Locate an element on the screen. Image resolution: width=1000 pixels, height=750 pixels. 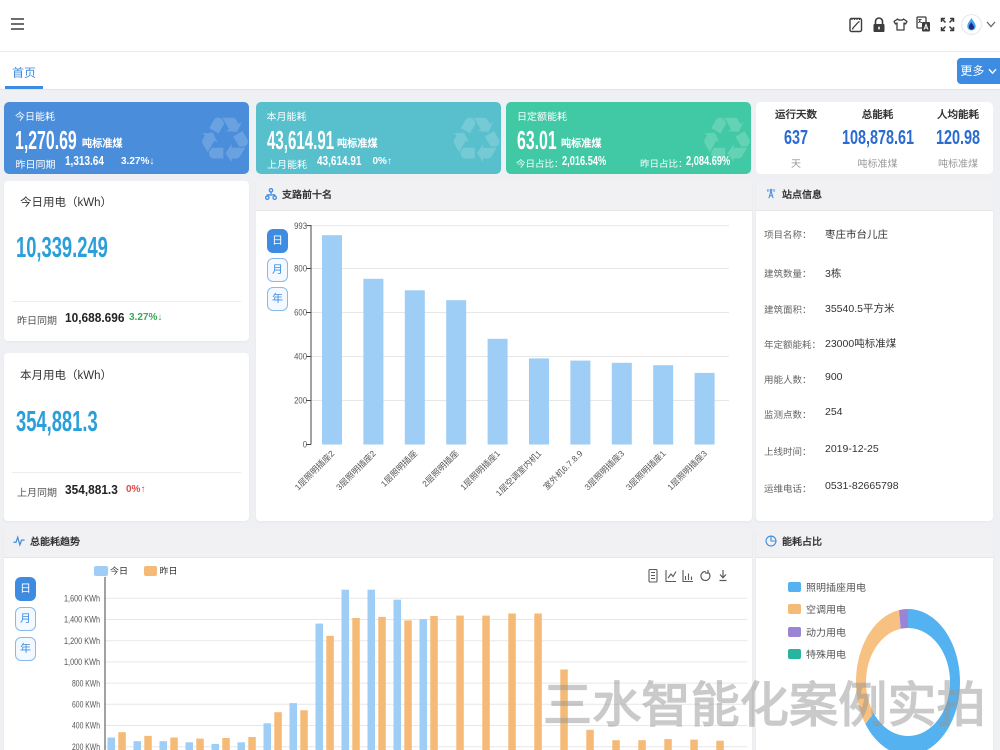
svg-text: 993 is located at coordinates (300, 226).